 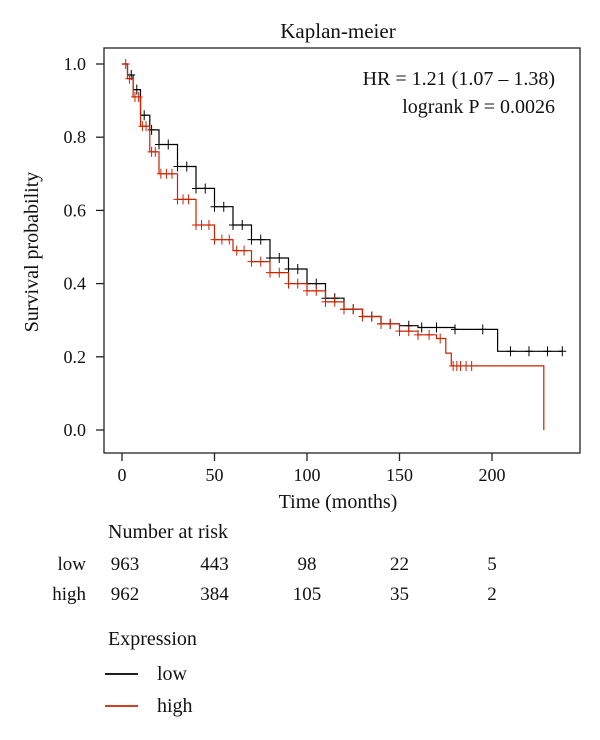 I want to click on risk-value-low-3: 22, so click(x=399, y=564).